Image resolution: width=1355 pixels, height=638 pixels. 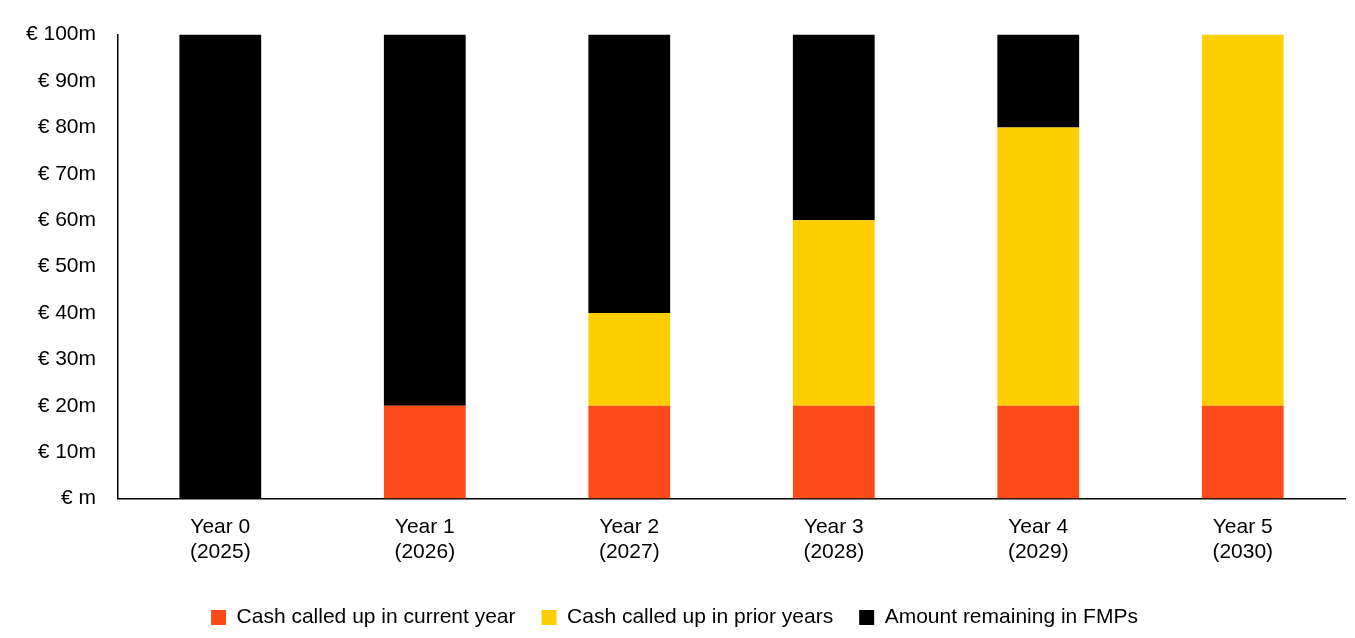 What do you see at coordinates (67, 404) in the screenshot?
I see `y-tick-label: € 20m` at bounding box center [67, 404].